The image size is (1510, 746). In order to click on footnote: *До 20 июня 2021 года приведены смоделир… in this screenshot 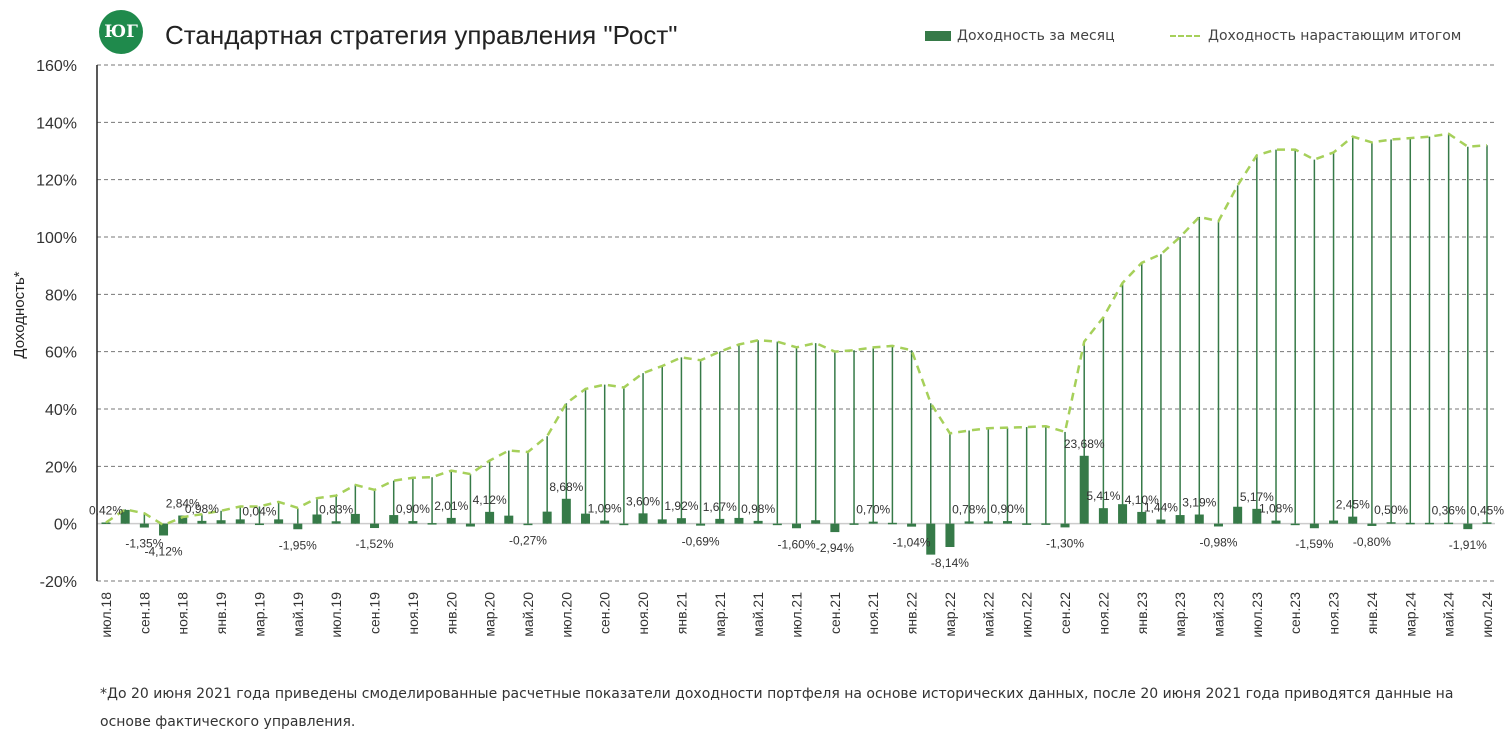, I will do `click(777, 708)`.